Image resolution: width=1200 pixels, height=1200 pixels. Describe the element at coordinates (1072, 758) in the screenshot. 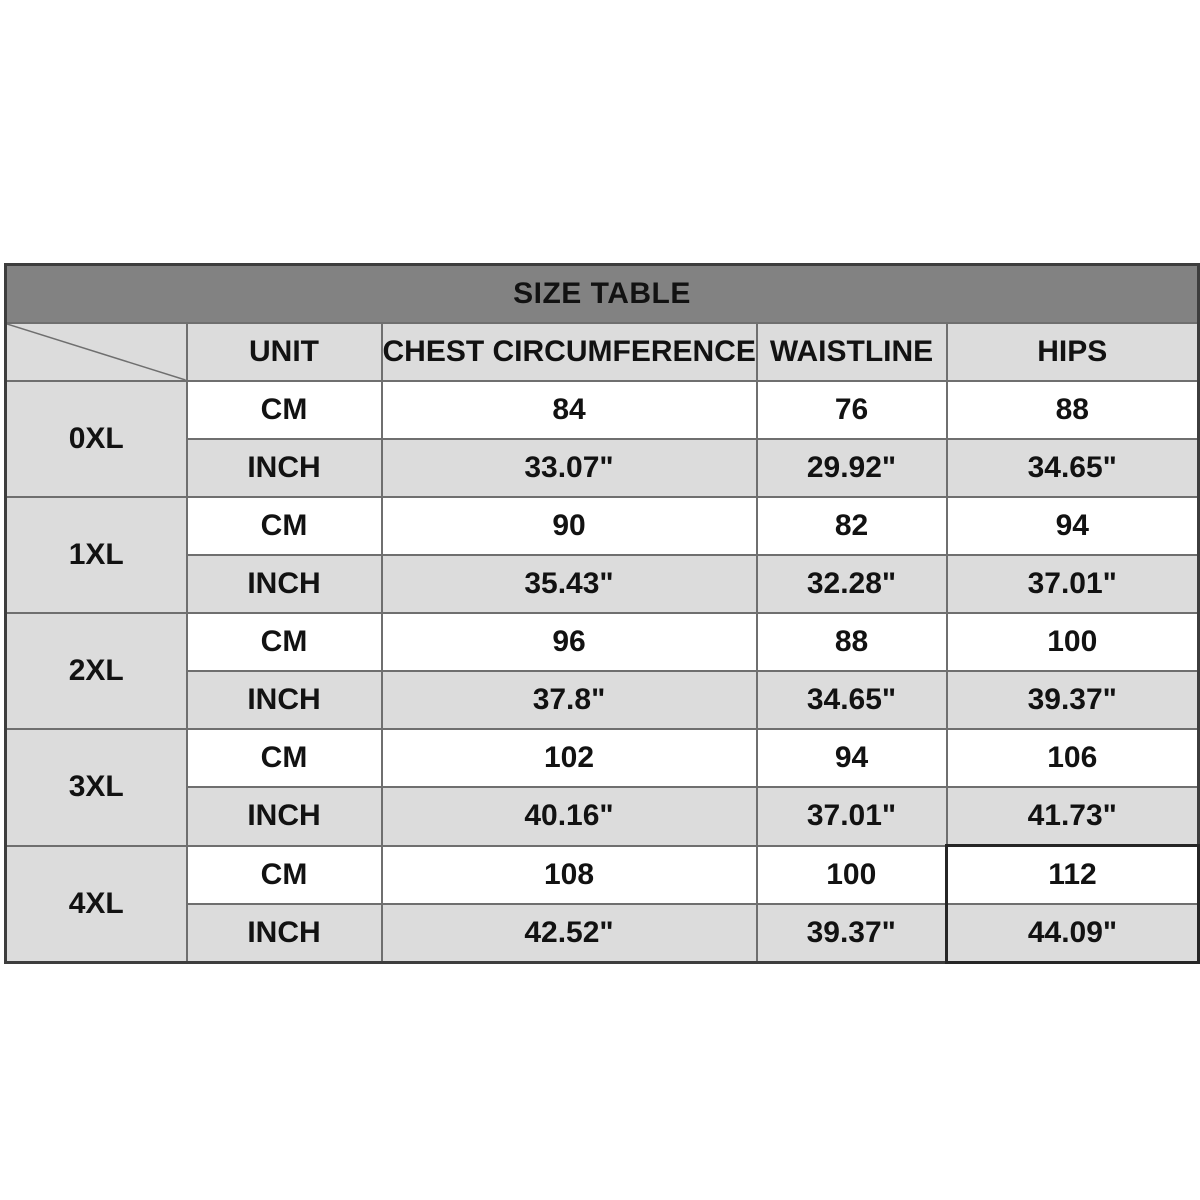

I see `hips-value: 106` at that location.